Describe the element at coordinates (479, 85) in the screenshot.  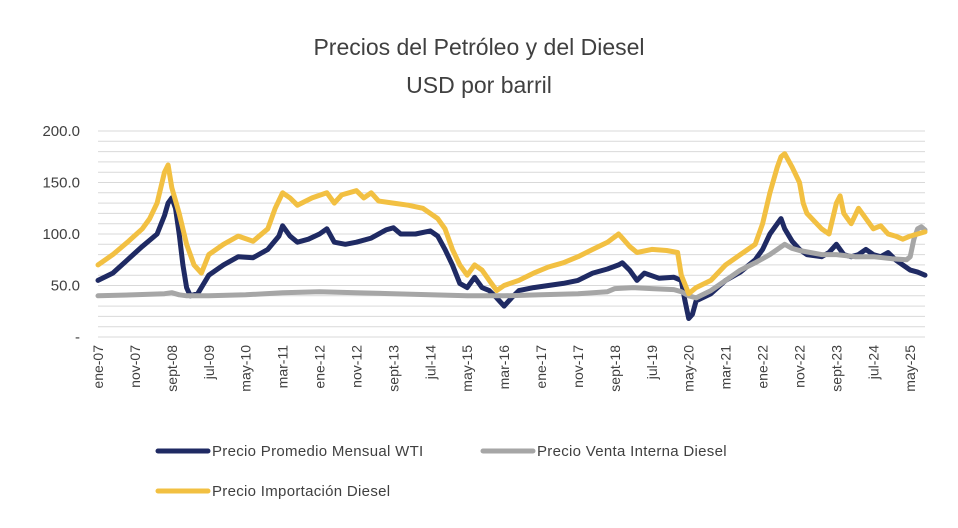
I see `chart-subtitle: USD por barril` at that location.